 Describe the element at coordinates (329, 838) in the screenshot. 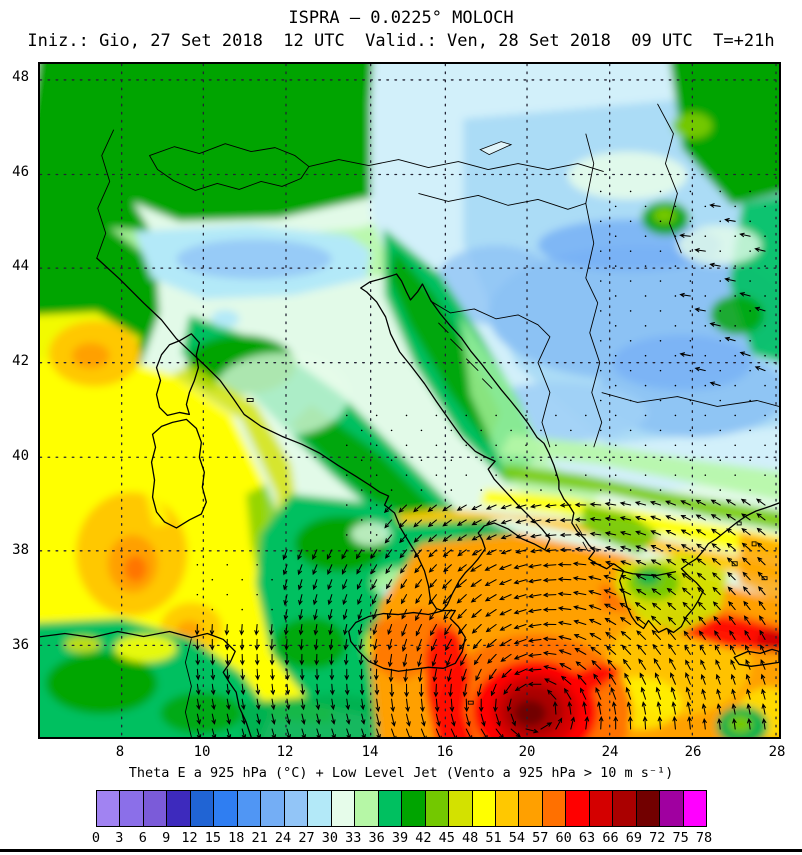

I see `colorbar-tick-label: 30` at that location.